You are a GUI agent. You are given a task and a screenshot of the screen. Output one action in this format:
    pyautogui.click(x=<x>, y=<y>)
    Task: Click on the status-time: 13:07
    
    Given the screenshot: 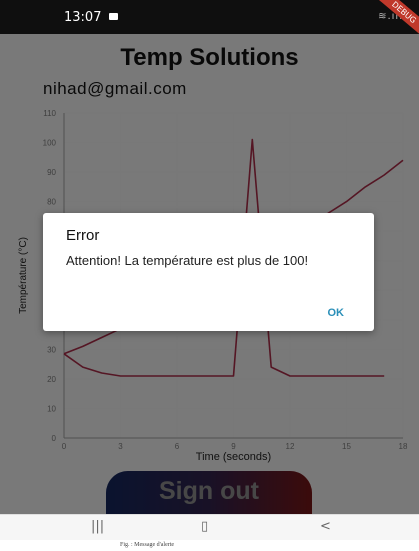 What is the action you would take?
    pyautogui.click(x=83, y=17)
    